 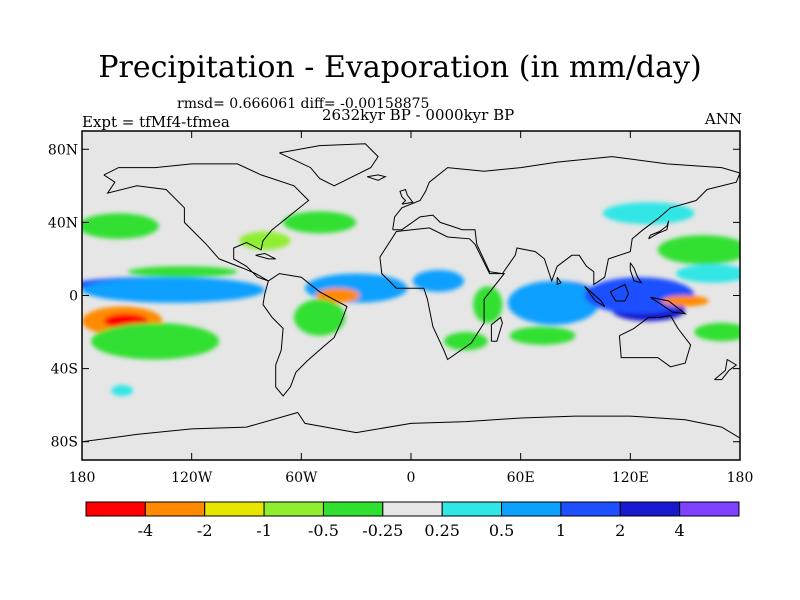 I want to click on lon-tick-label: 60E, so click(x=521, y=478).